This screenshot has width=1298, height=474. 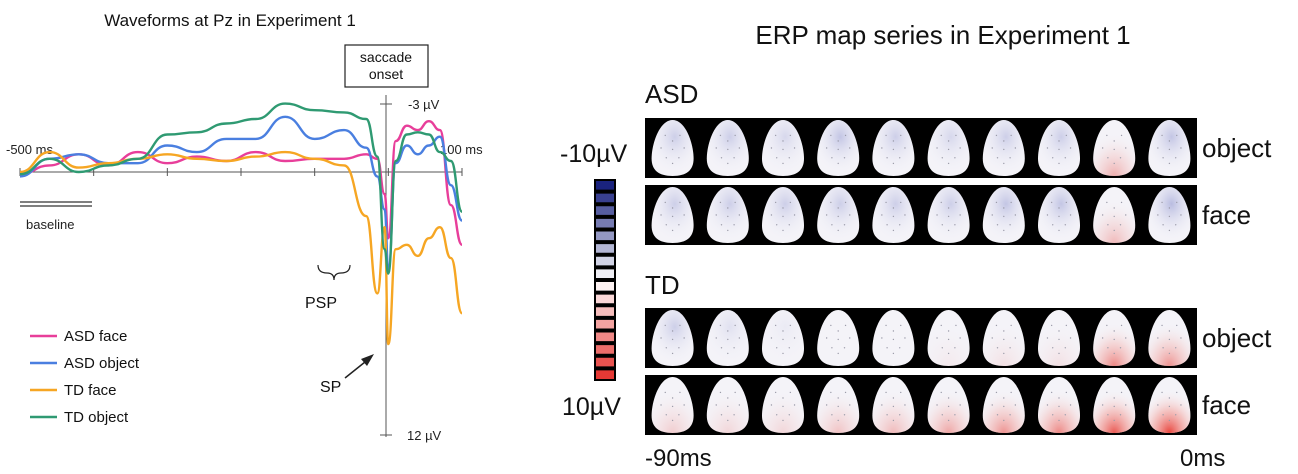 What do you see at coordinates (893, 405) in the screenshot?
I see `scalp-map-positivity` at bounding box center [893, 405].